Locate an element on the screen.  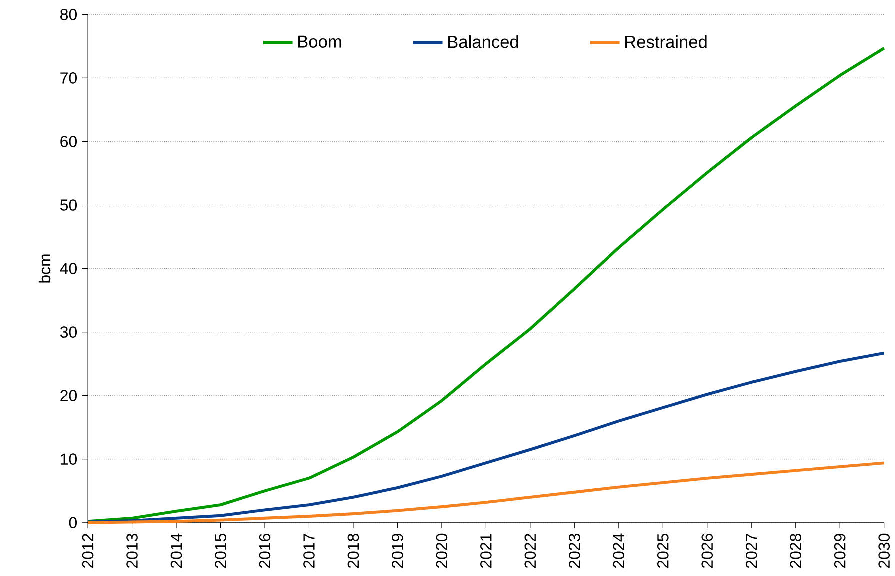
legend-label: Restrained is located at coordinates (666, 41).